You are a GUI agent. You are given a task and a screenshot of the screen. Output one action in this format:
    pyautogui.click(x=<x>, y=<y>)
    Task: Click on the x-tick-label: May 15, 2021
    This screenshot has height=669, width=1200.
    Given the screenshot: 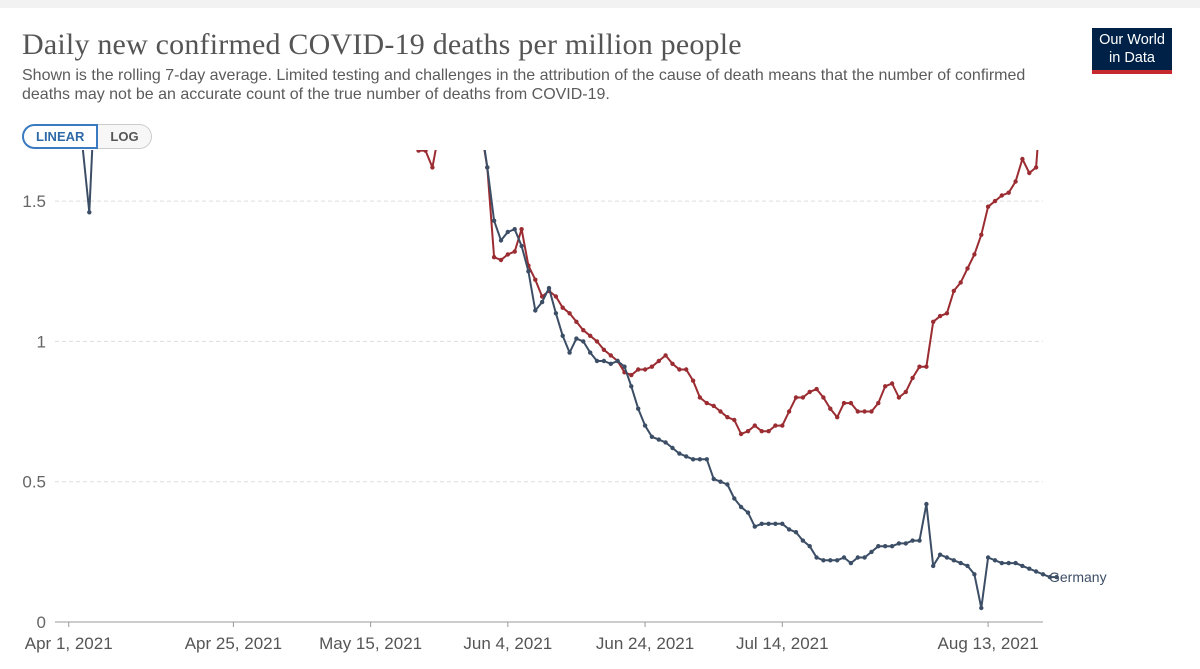 What is the action you would take?
    pyautogui.click(x=370, y=643)
    